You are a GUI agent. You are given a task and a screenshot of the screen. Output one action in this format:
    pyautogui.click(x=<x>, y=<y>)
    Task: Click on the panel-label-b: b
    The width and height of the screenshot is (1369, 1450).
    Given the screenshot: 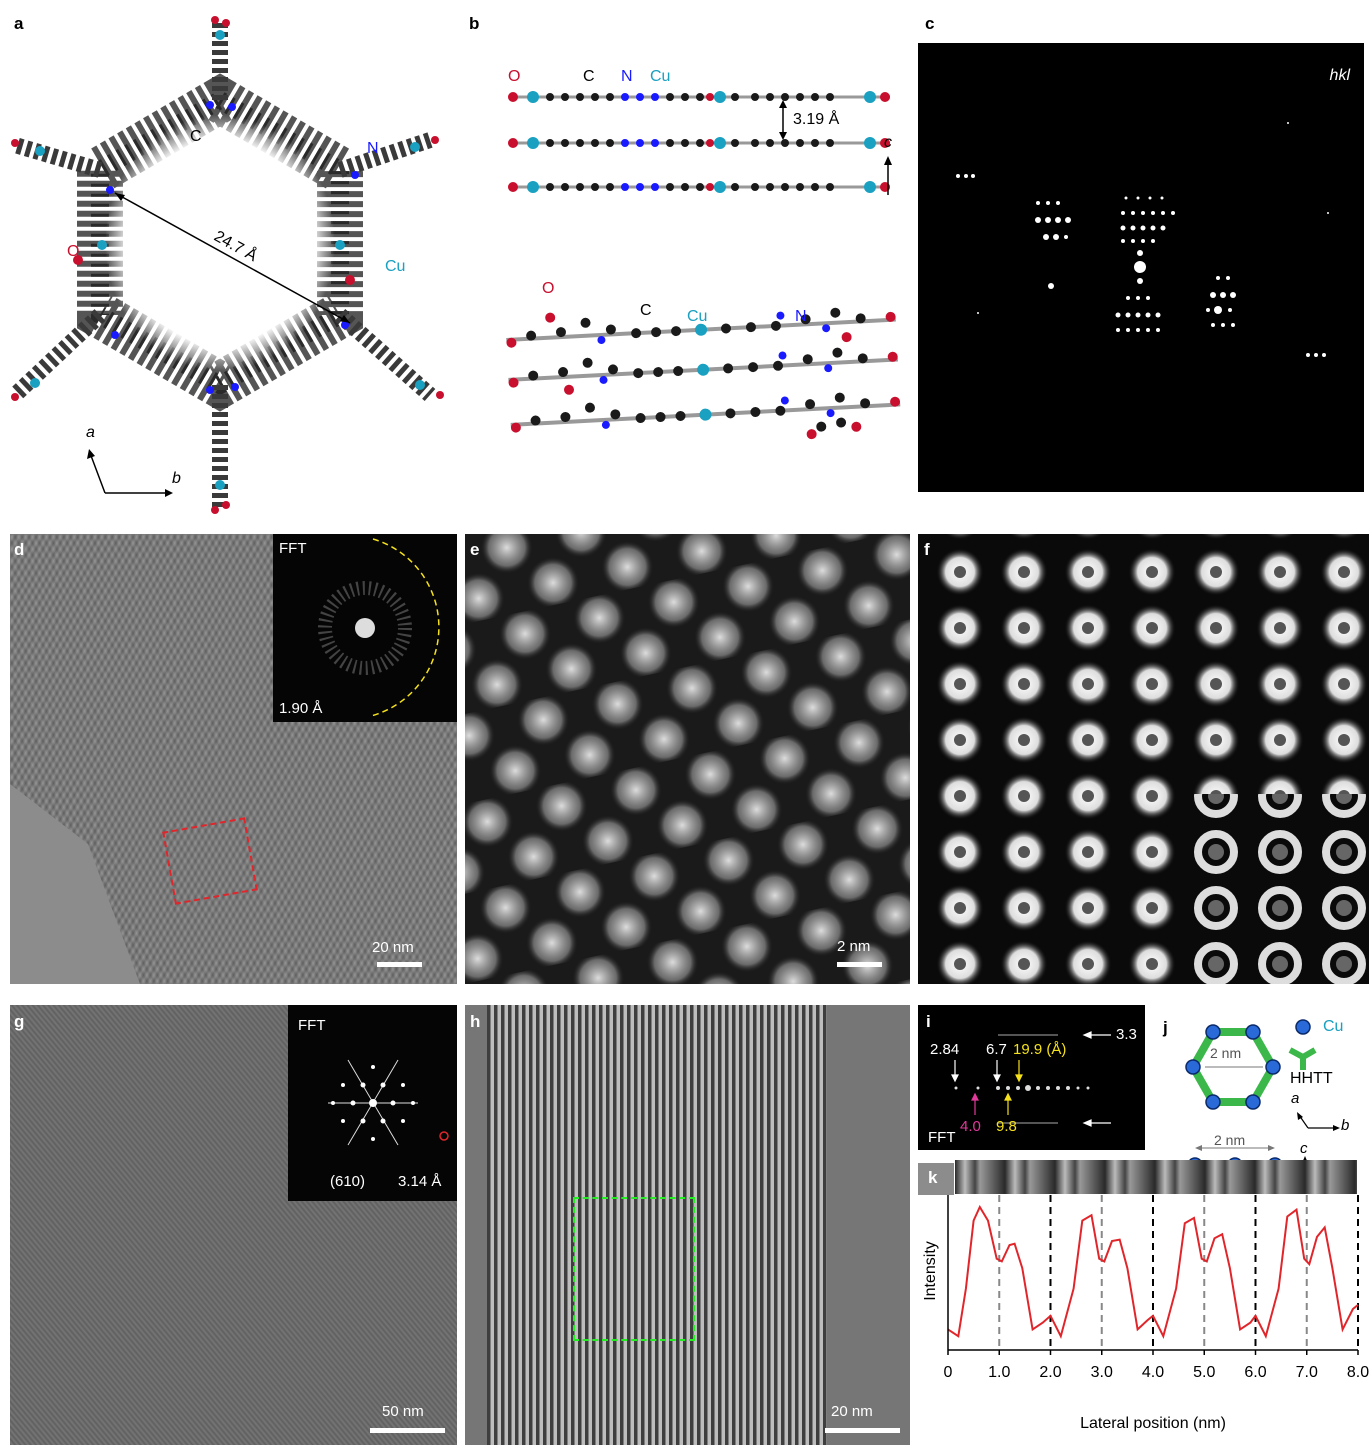 What is the action you would take?
    pyautogui.click(x=474, y=23)
    